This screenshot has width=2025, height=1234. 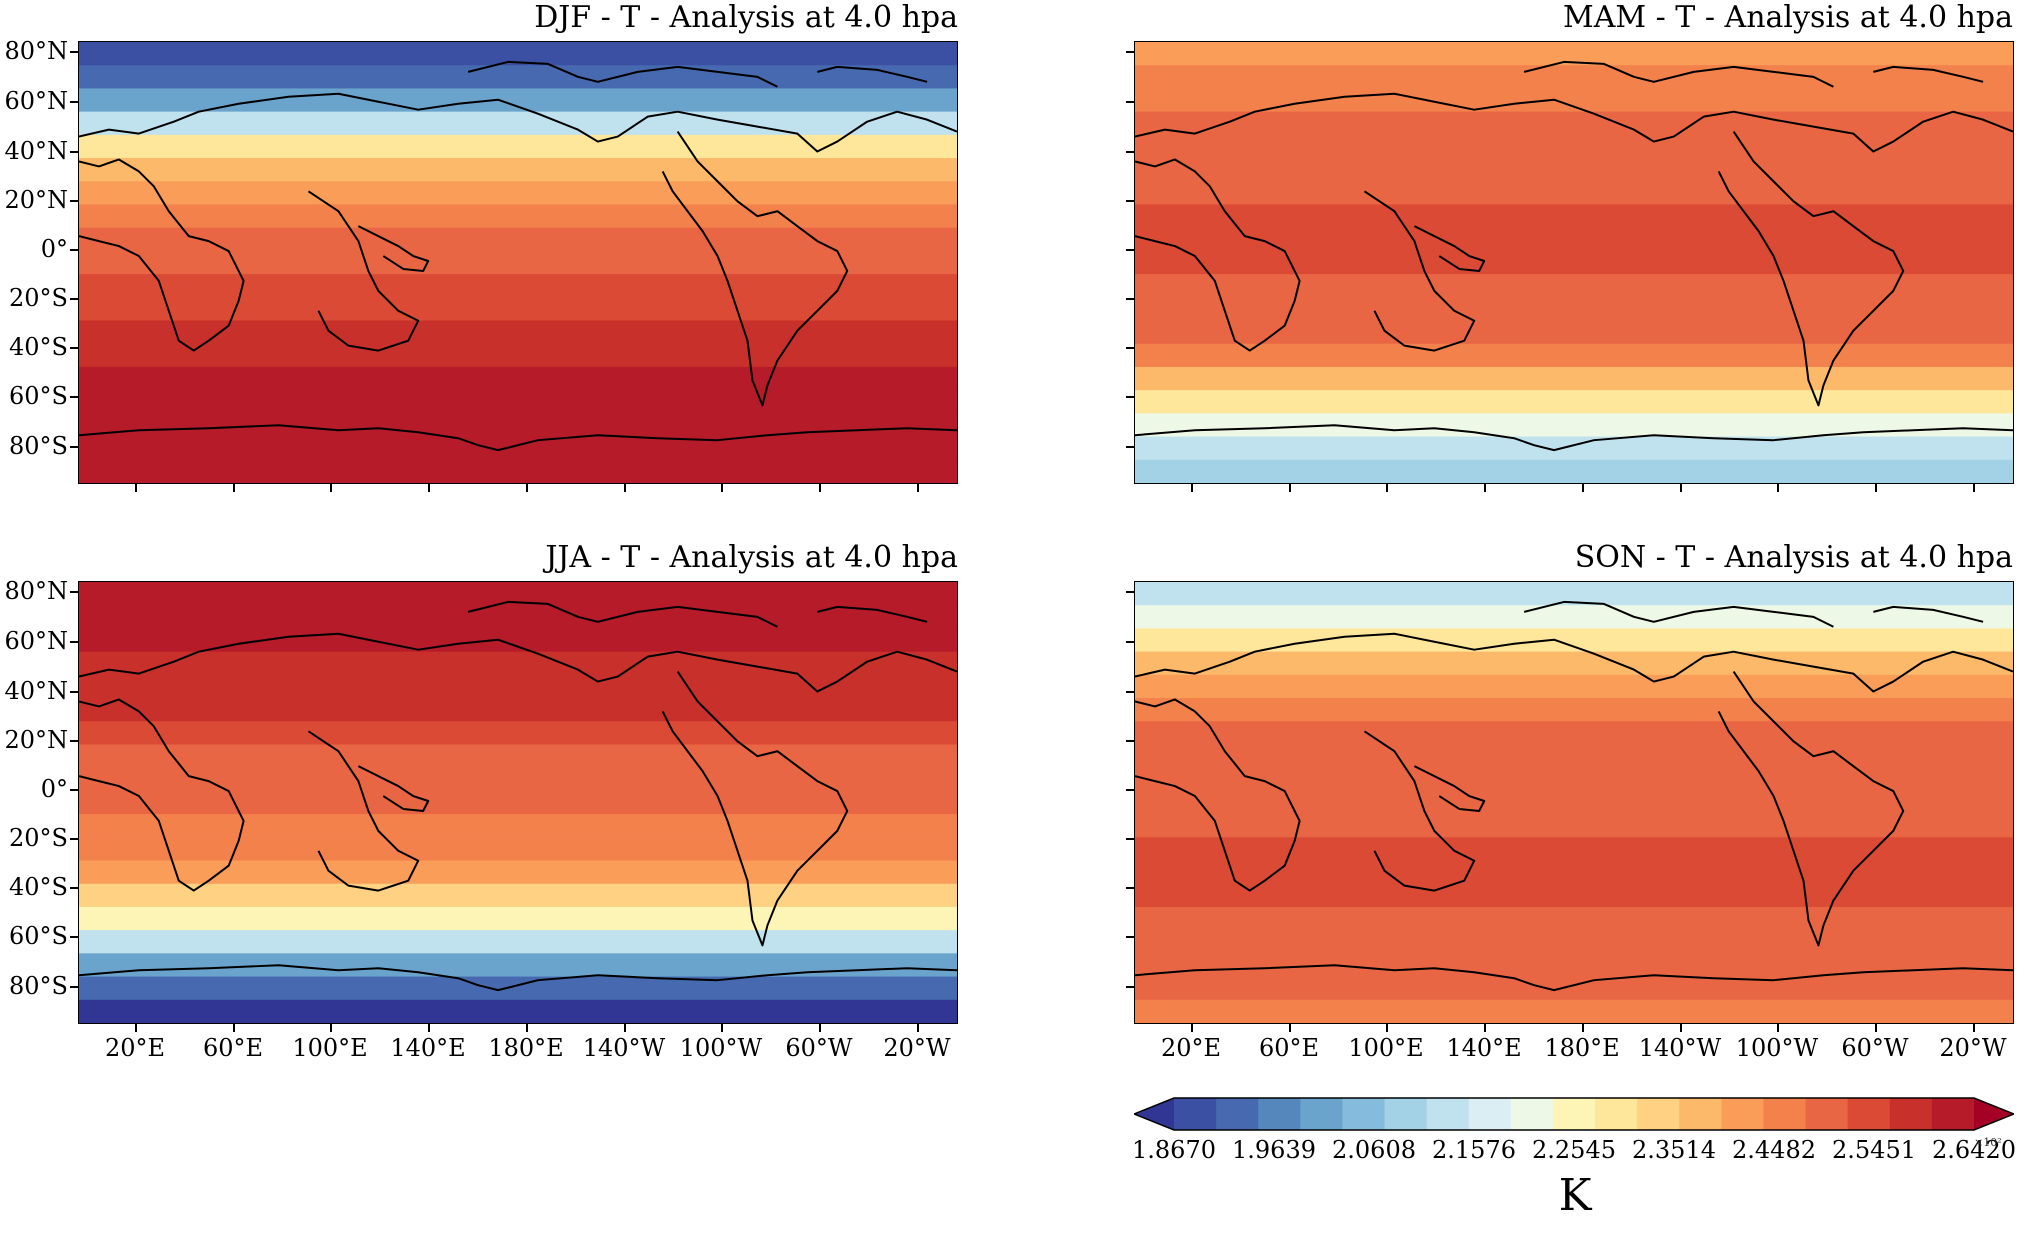 What do you see at coordinates (36, 200) in the screenshot?
I see `lat-label: 20°N` at bounding box center [36, 200].